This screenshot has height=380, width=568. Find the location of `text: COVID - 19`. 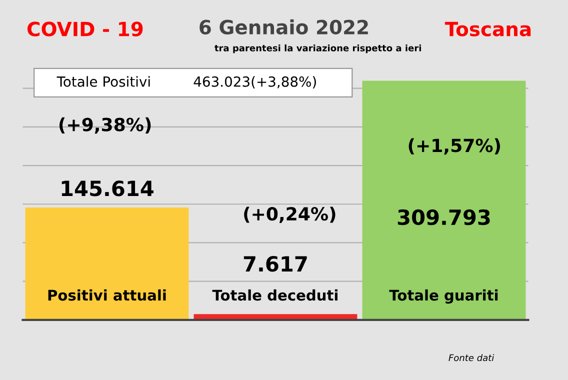

text: COVID - 19 is located at coordinates (85, 29).